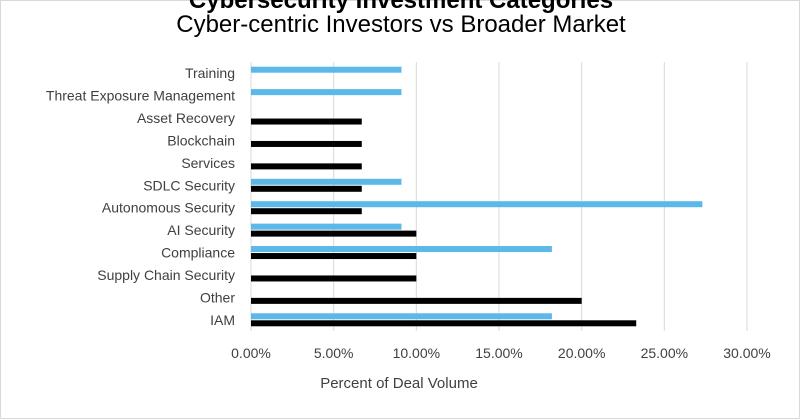 The width and height of the screenshot is (800, 420). What do you see at coordinates (189, 185) in the screenshot?
I see `category-label: SDLC Security` at bounding box center [189, 185].